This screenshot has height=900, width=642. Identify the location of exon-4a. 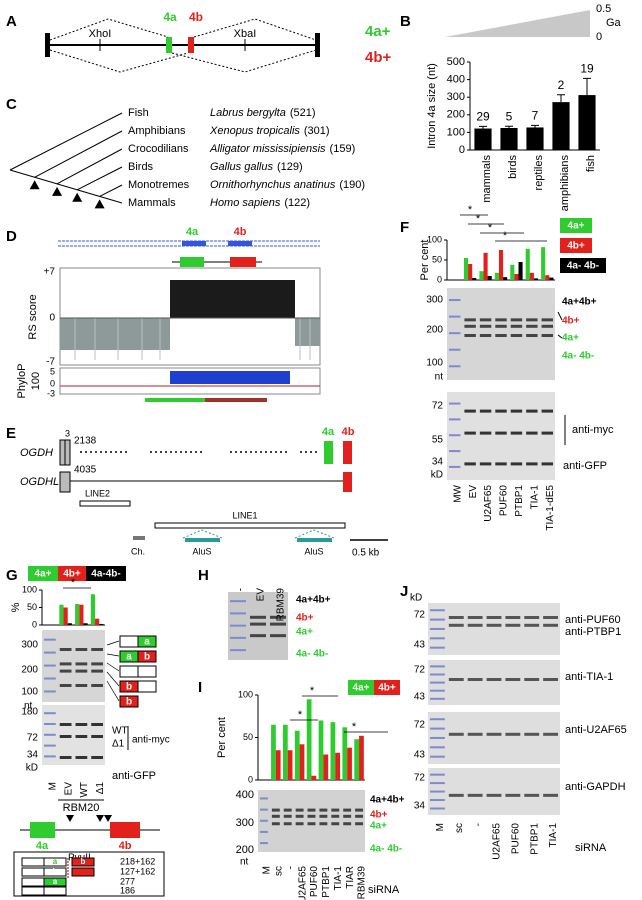
(328, 452).